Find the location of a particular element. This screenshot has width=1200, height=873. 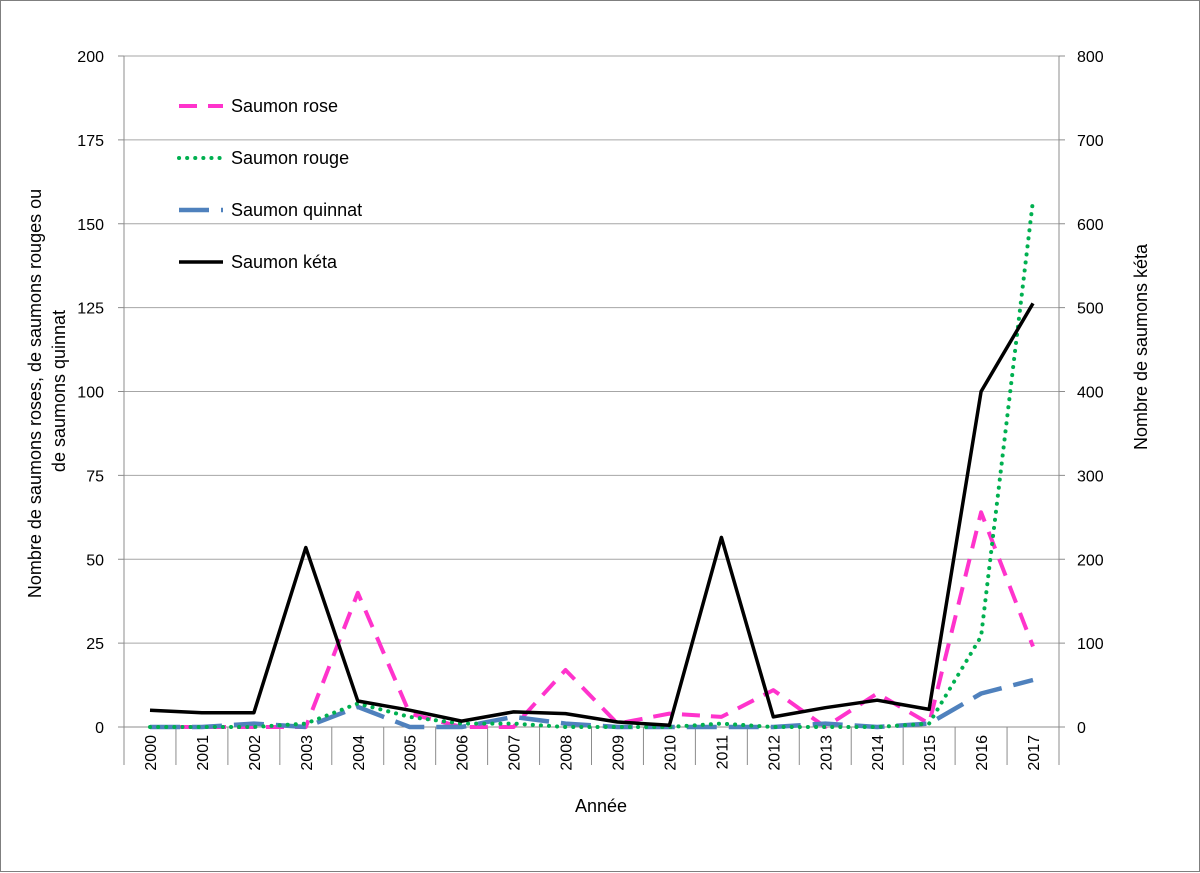

x-tick-label: 2009 is located at coordinates (618, 753).